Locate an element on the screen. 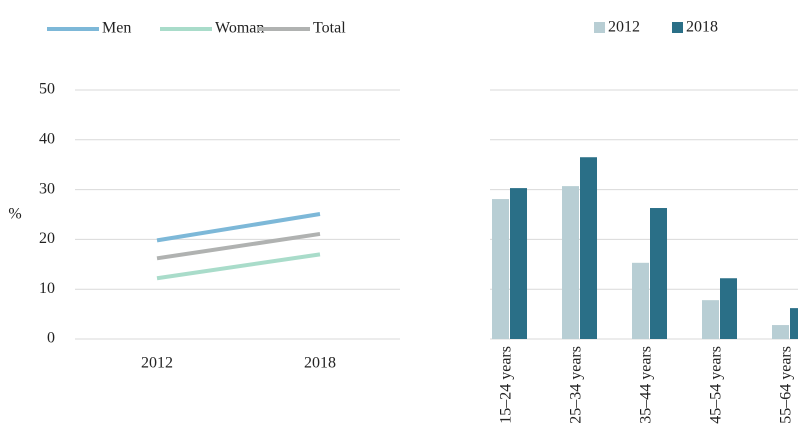  legend-label: 2012 is located at coordinates (624, 27).